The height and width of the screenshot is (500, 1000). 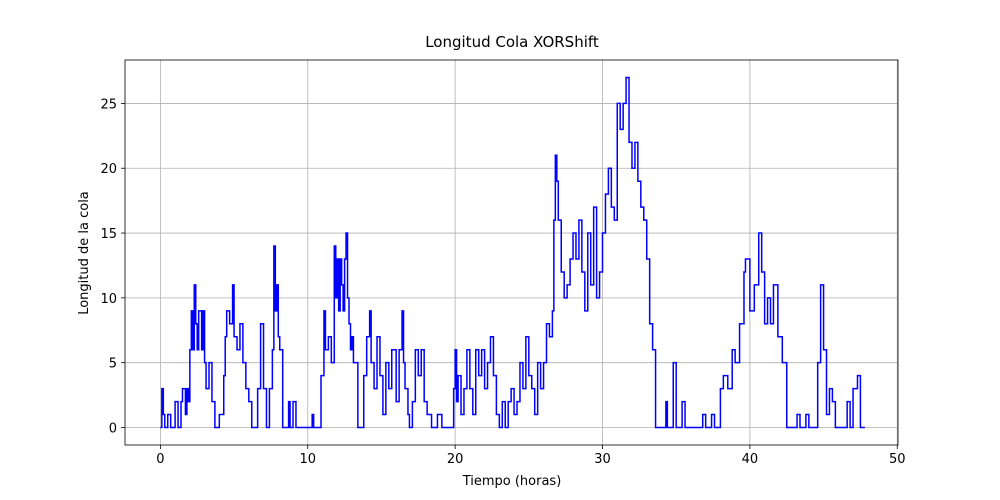 I want to click on x-tick-label: 30, so click(x=602, y=459).